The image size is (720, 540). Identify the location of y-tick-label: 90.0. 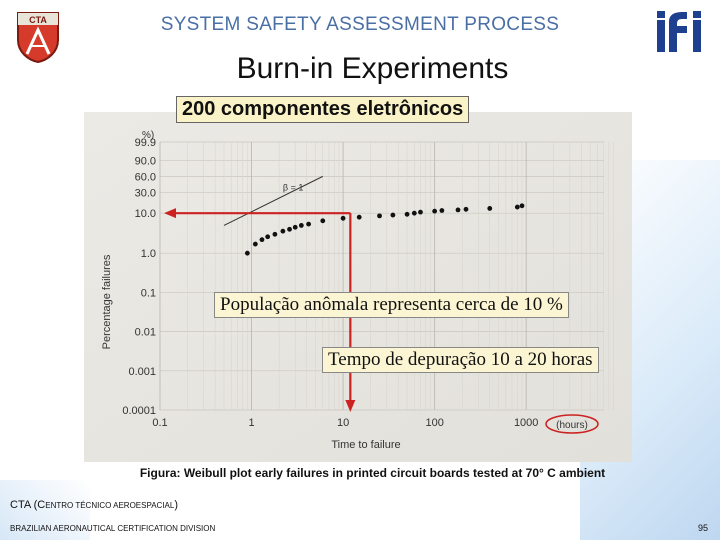
(145, 162).